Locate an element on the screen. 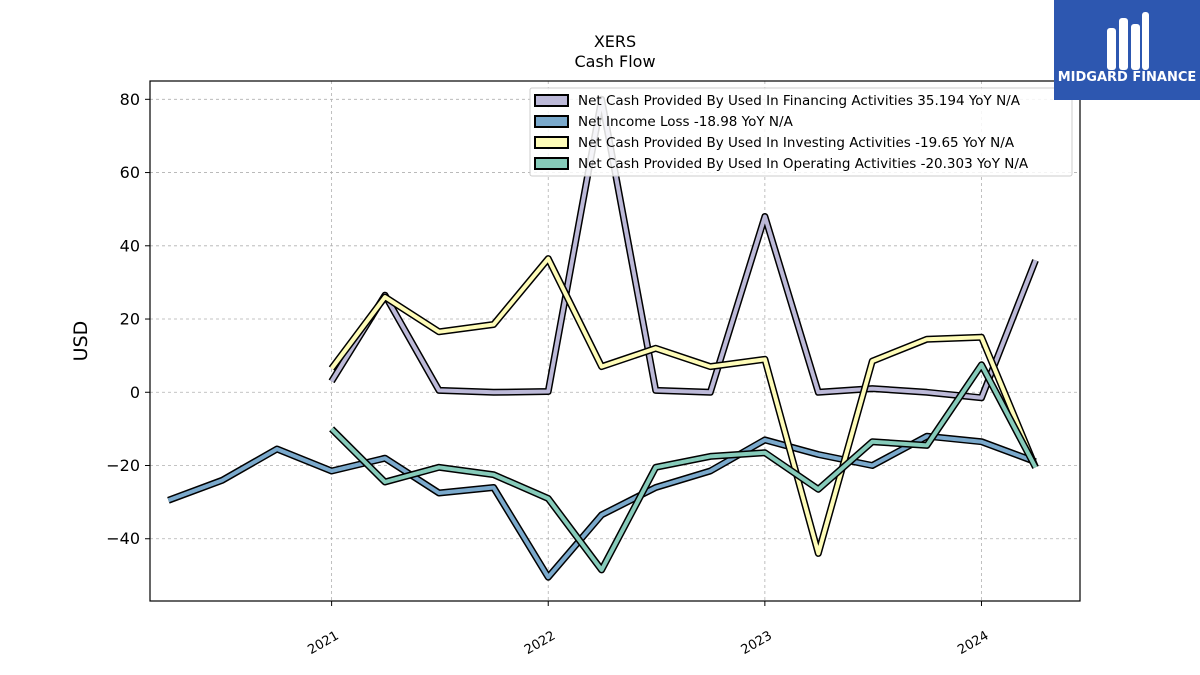  y-tick-label: −40 is located at coordinates (123, 538).